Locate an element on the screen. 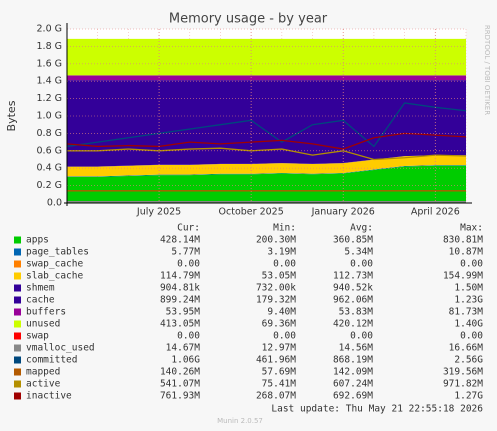  y-tick-label: 0.6 G is located at coordinates (50, 150).